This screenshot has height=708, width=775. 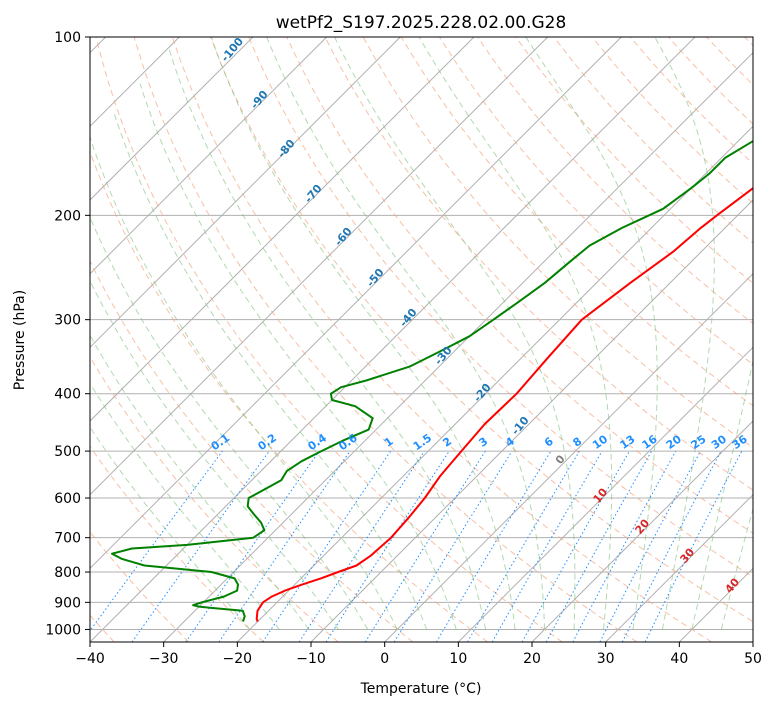 What do you see at coordinates (67, 603) in the screenshot?
I see `y-tick-label: 900` at bounding box center [67, 603].